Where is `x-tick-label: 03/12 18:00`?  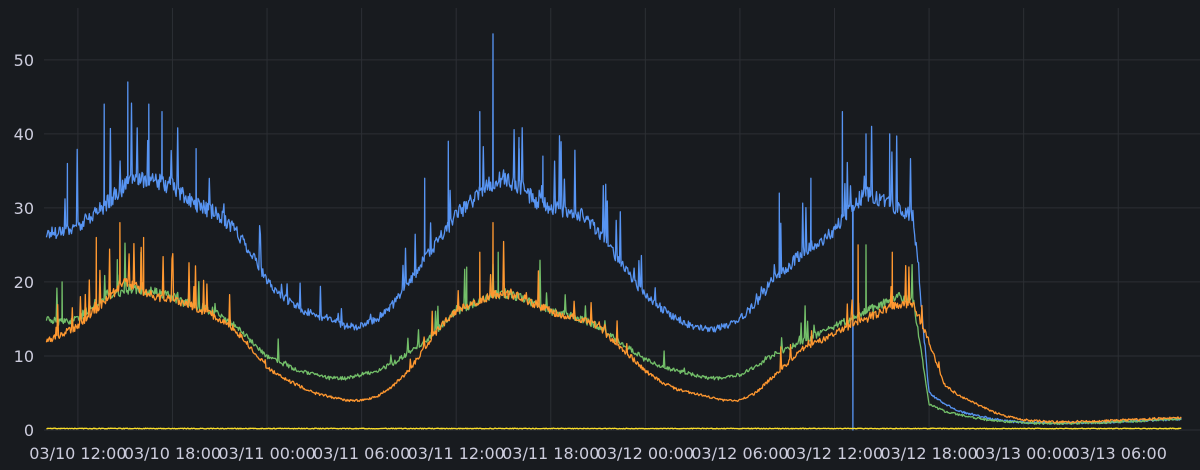
x-tick-label: 03/12 18:00 is located at coordinates (928, 453).